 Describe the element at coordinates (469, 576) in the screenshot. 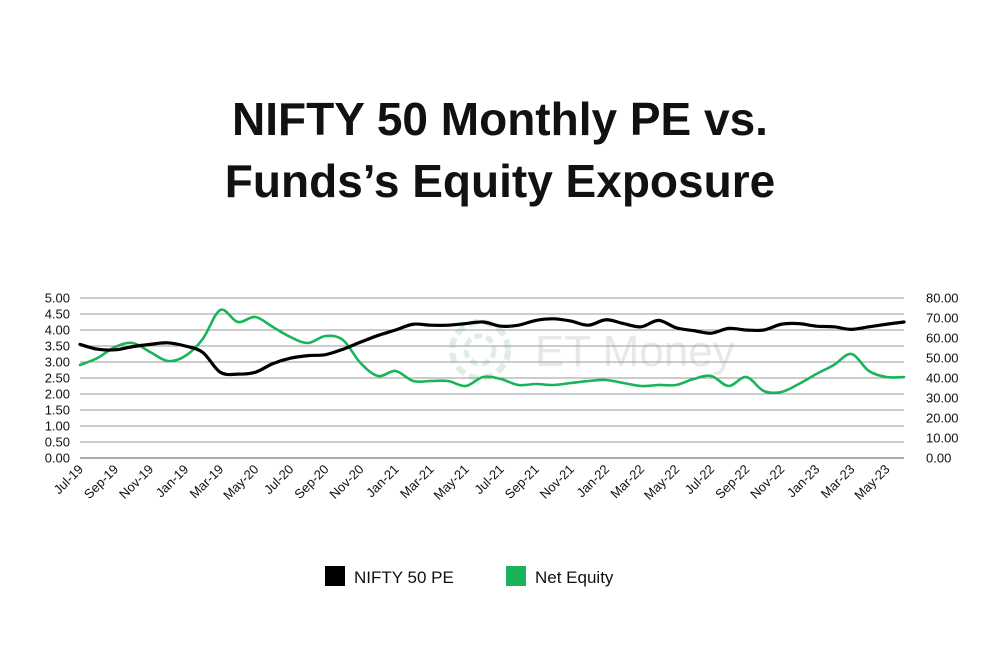

I see `legend: NIFTY 50 PE Net Equity` at that location.